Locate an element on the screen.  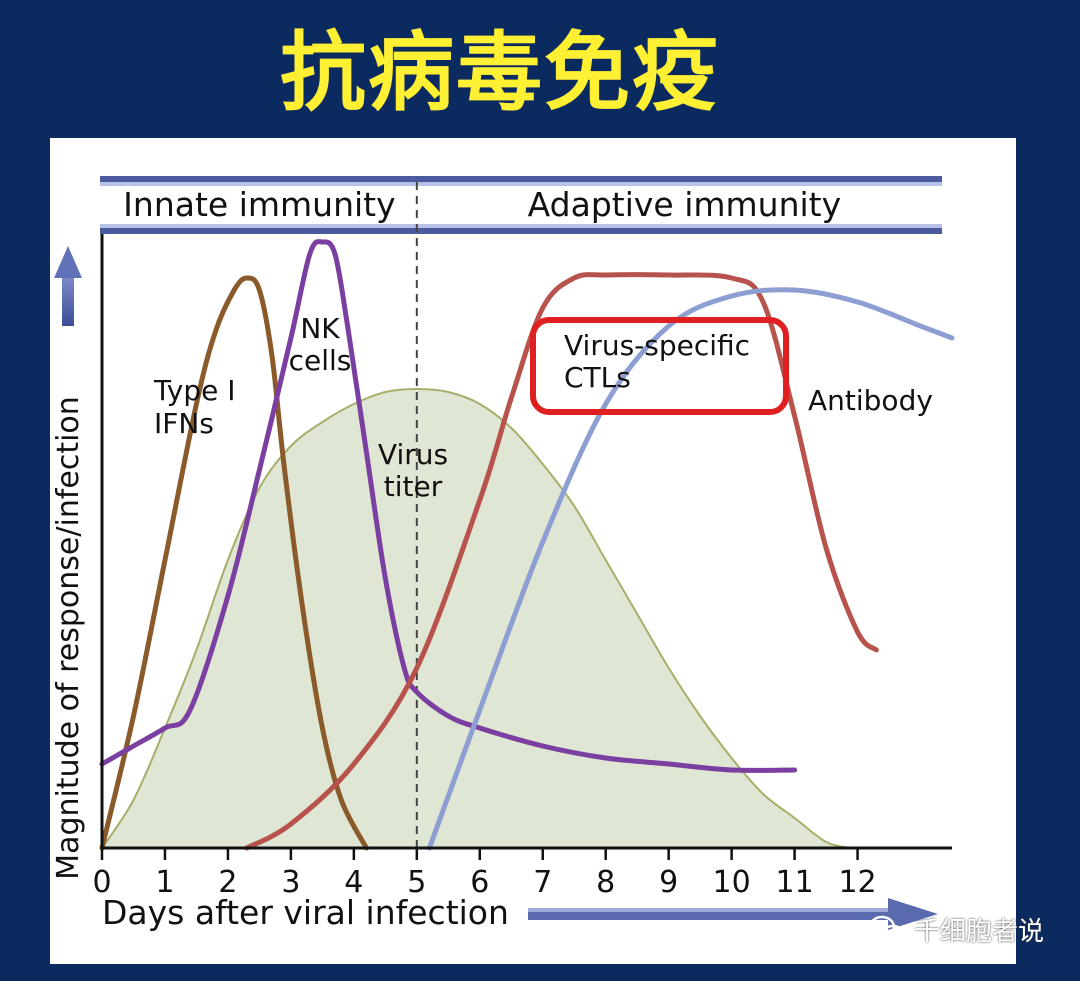
wechat-icon is located at coordinates (886, 929).